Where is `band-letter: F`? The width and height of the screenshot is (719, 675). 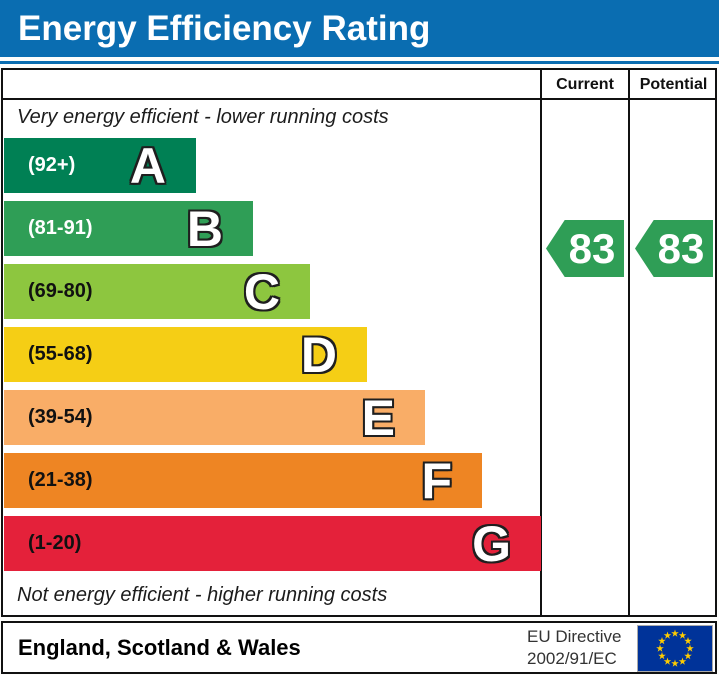 band-letter: F is located at coordinates (436, 480).